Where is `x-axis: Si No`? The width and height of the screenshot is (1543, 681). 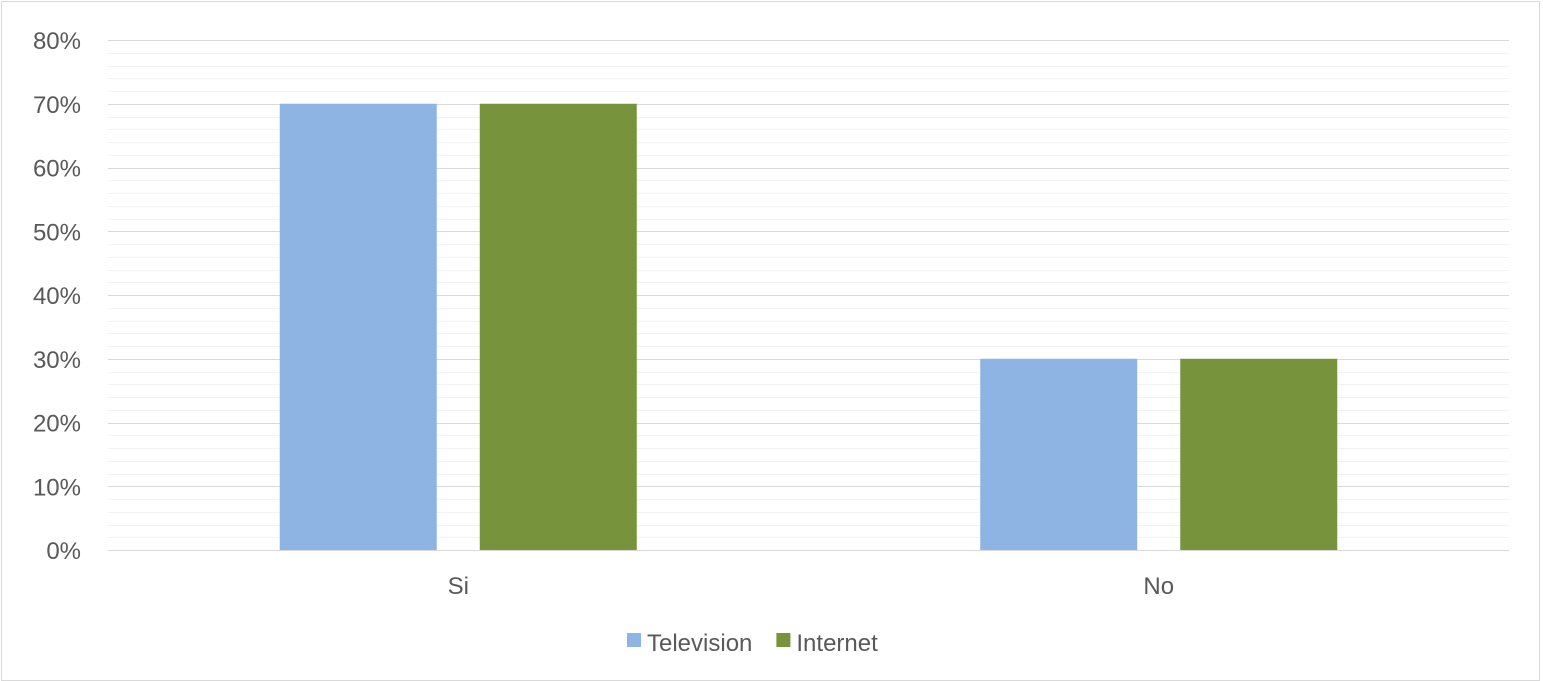
x-axis: Si No is located at coordinates (811, 586).